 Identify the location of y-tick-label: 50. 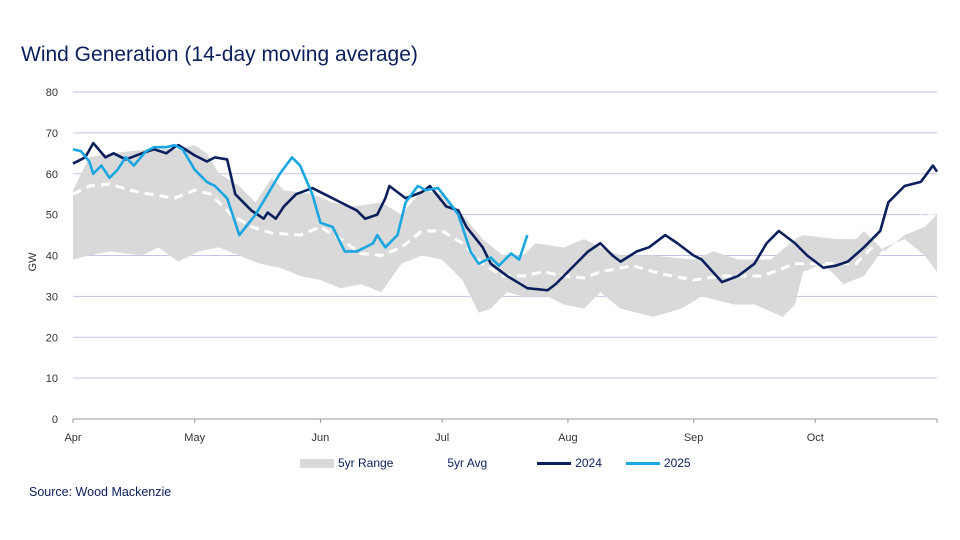
(52, 216).